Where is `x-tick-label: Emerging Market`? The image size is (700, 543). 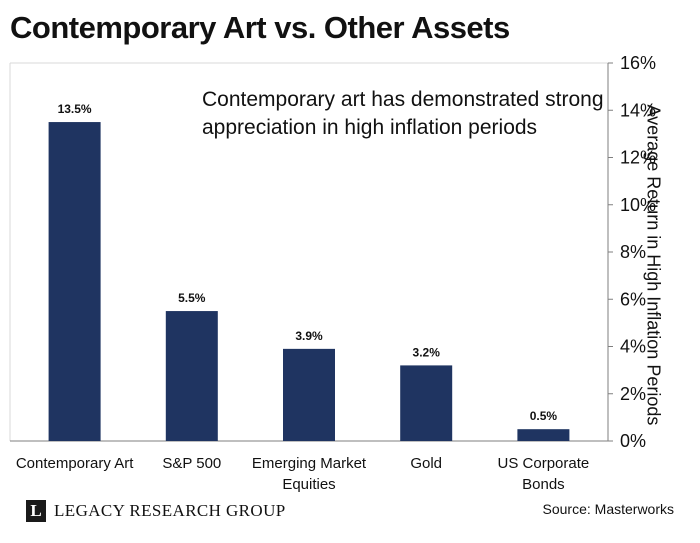 x-tick-label: Emerging Market is located at coordinates (309, 463).